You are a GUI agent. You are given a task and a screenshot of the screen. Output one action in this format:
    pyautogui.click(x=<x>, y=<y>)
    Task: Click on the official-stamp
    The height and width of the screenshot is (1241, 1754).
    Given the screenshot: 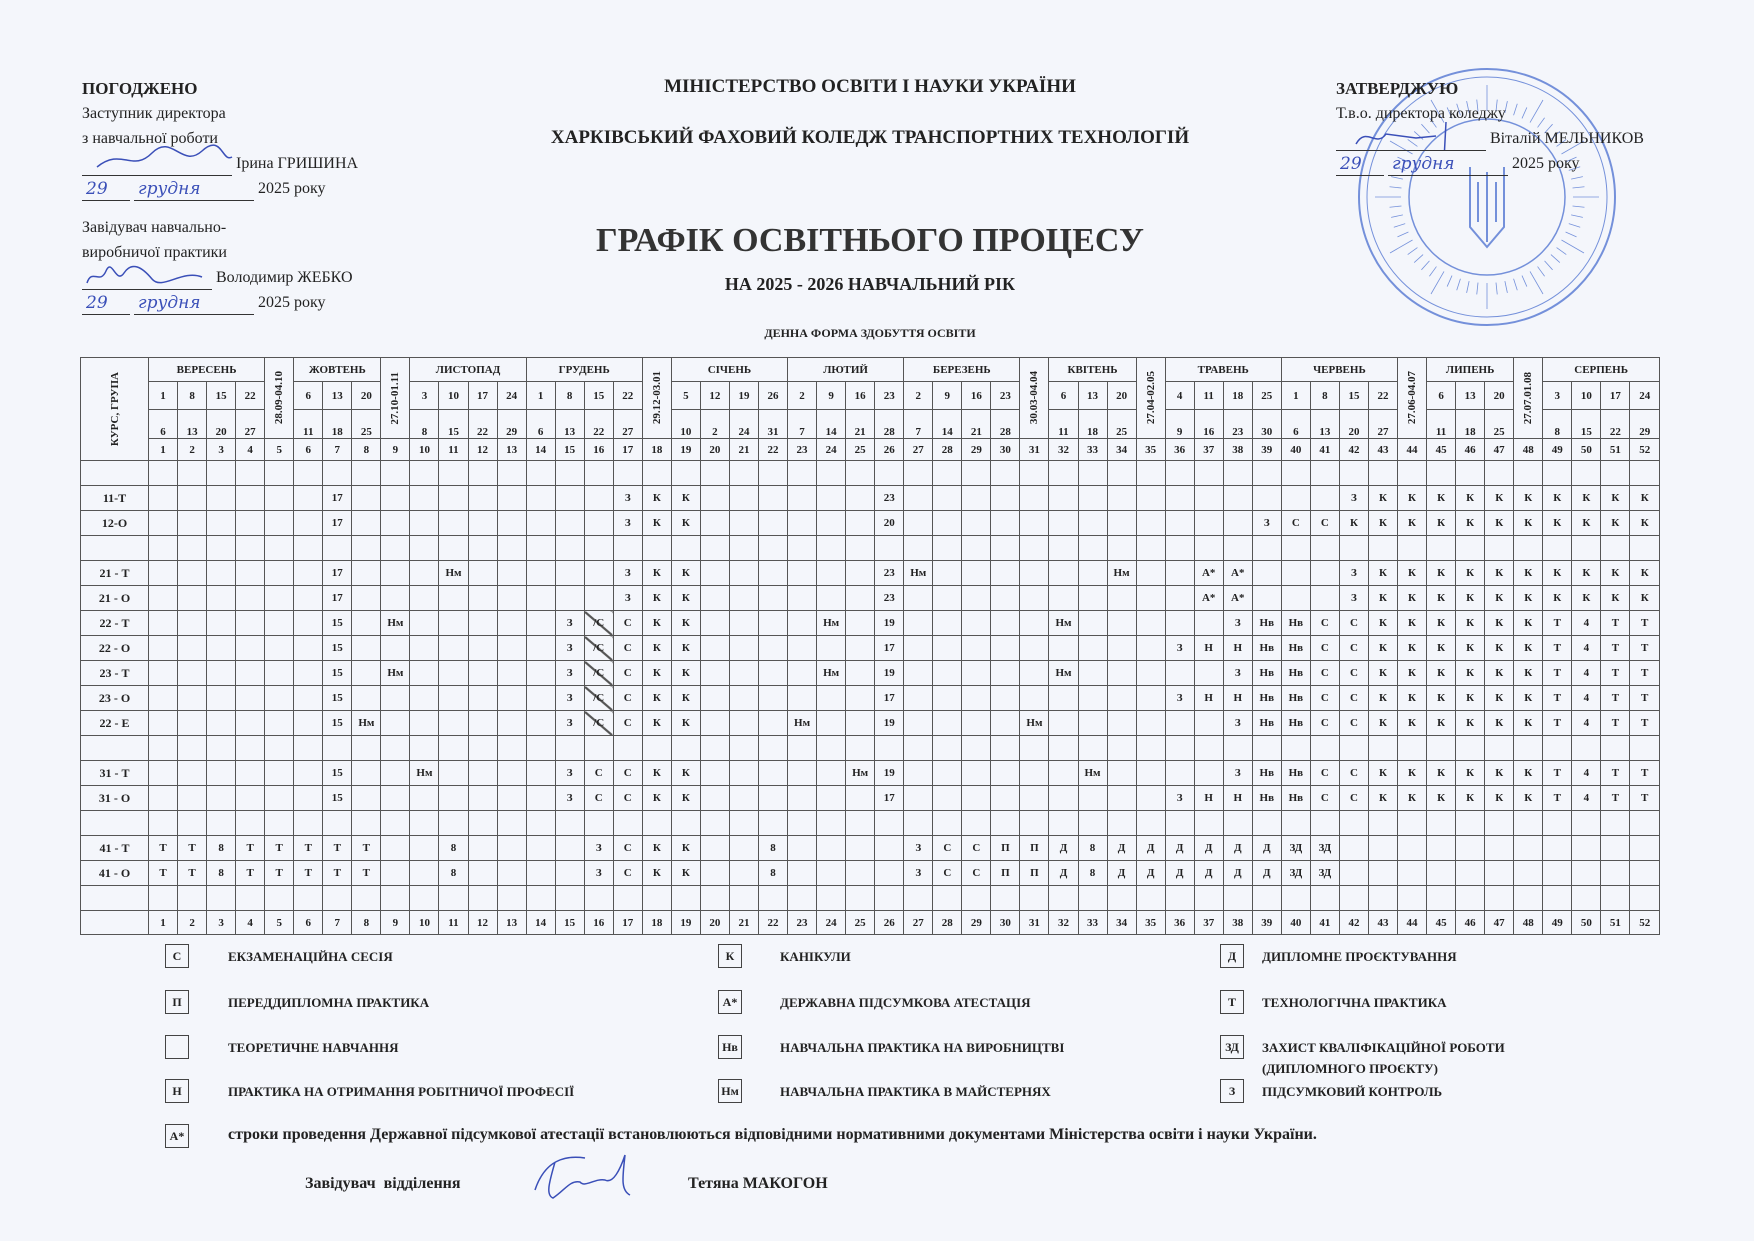 What is the action you would take?
    pyautogui.click(x=1487, y=197)
    